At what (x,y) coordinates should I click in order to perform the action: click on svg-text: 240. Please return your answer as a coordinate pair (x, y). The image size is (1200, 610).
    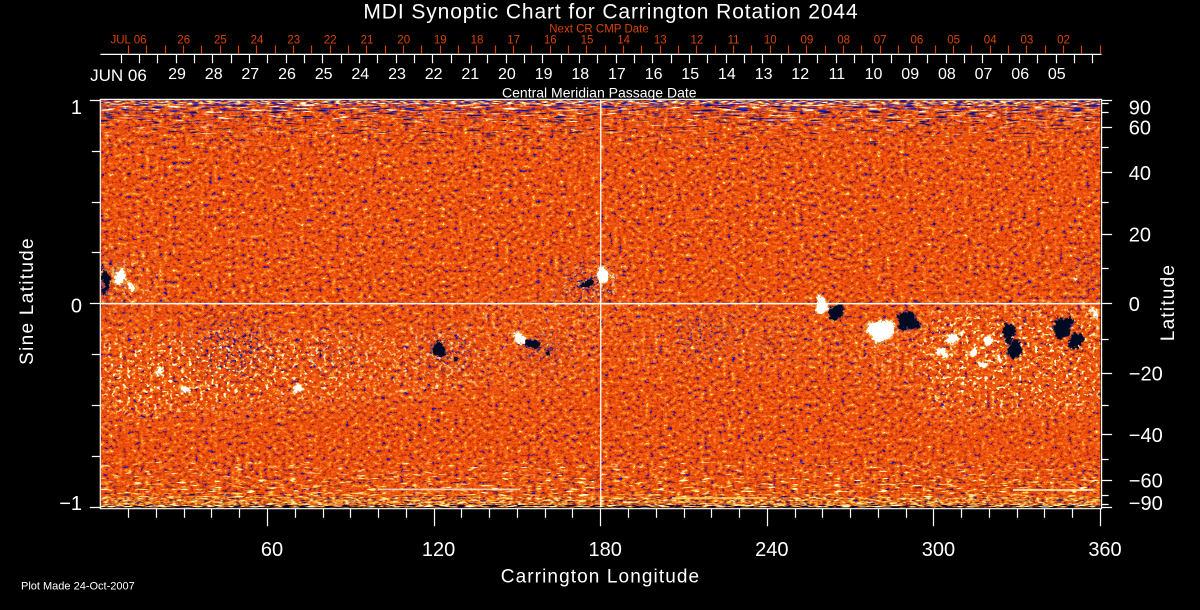
    Looking at the image, I should click on (771, 550).